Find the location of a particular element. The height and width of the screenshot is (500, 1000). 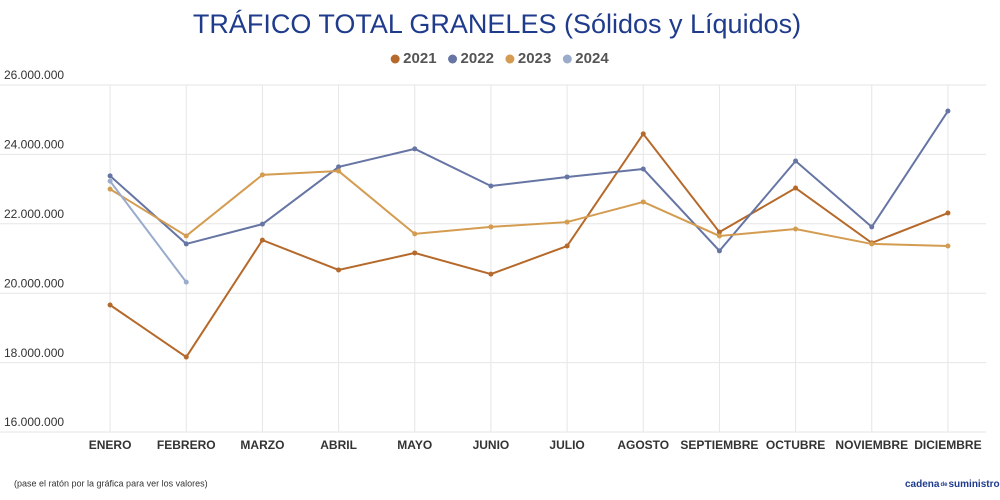

y-tick-label: 22.000.000 is located at coordinates (34, 214).